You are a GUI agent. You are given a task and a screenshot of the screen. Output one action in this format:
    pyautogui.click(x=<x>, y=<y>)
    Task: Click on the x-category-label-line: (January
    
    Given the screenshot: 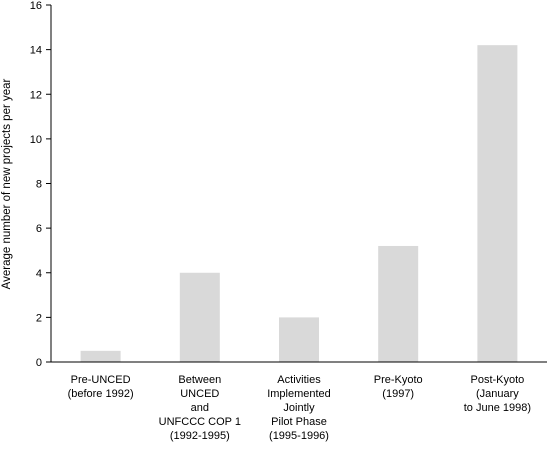 What is the action you would take?
    pyautogui.click(x=497, y=394)
    